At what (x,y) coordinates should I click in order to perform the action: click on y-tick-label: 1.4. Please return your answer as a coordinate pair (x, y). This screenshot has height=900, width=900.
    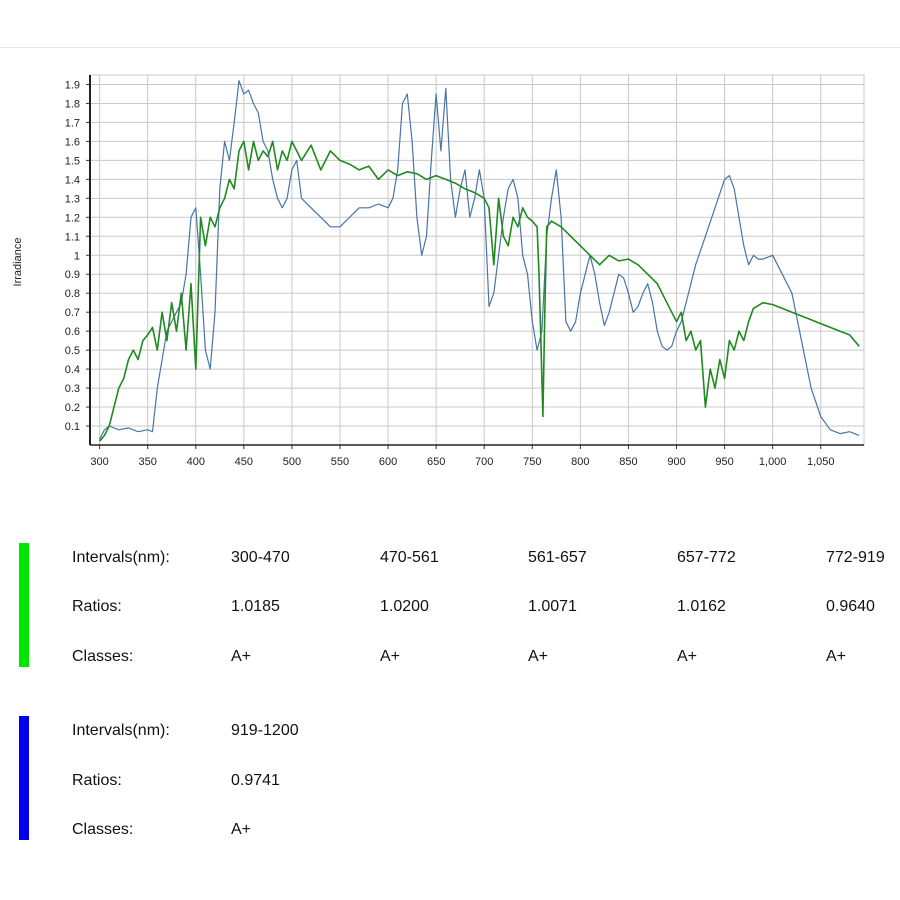
    Looking at the image, I should click on (72, 180).